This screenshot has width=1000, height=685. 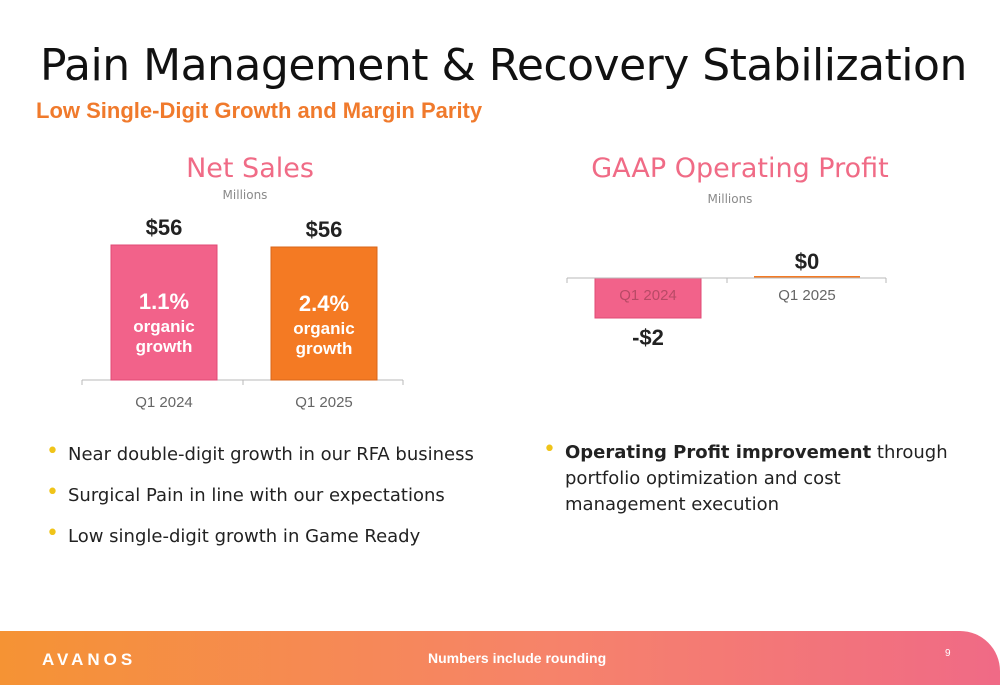 I want to click on slide-title: Pain Management & Recovery Stabilization, so click(x=503, y=65).